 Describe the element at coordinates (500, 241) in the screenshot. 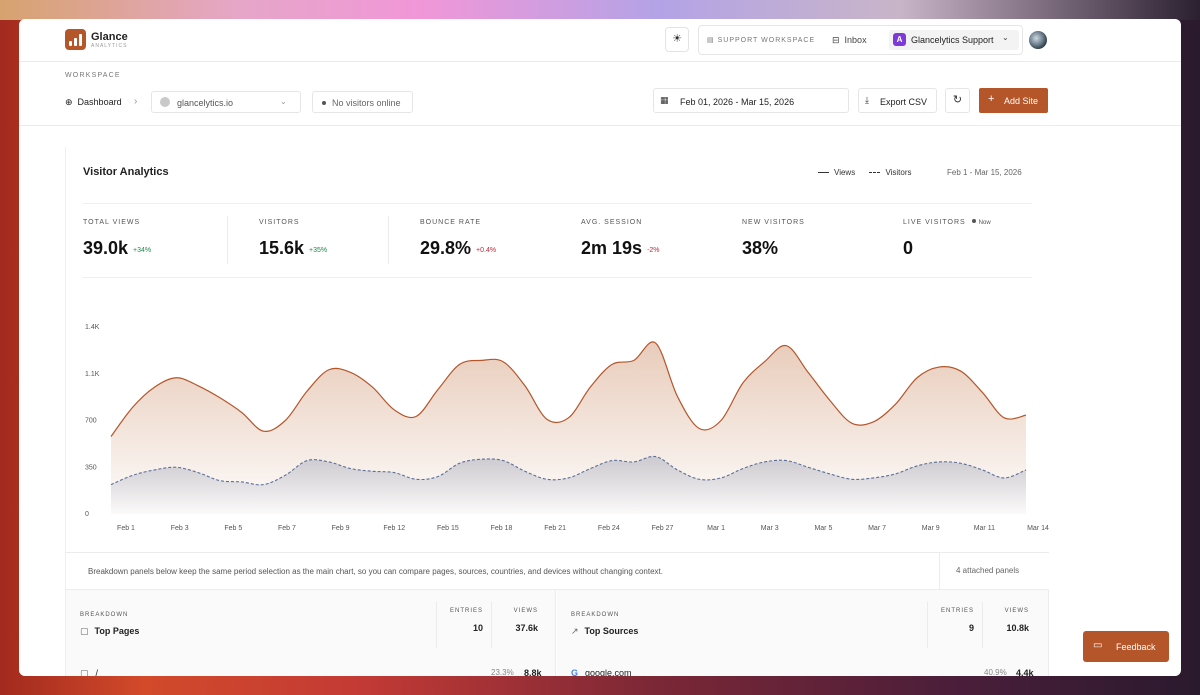

I see `kpi-bounce-rate: BOUNCE RATE 29.8% +0.4%` at that location.